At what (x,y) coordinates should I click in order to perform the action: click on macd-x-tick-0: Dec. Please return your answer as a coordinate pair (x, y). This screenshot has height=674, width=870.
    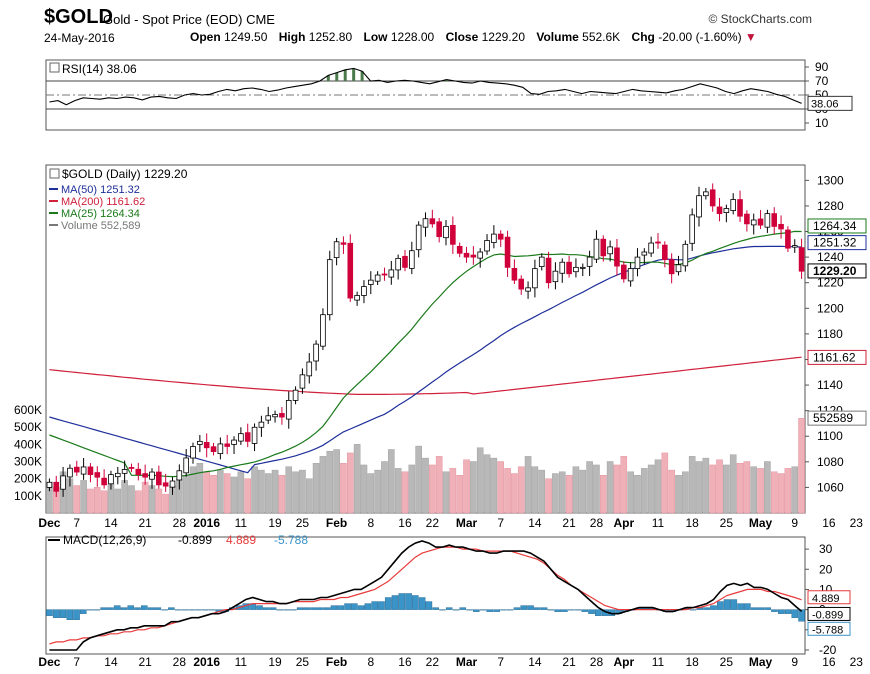
    Looking at the image, I should click on (49, 662).